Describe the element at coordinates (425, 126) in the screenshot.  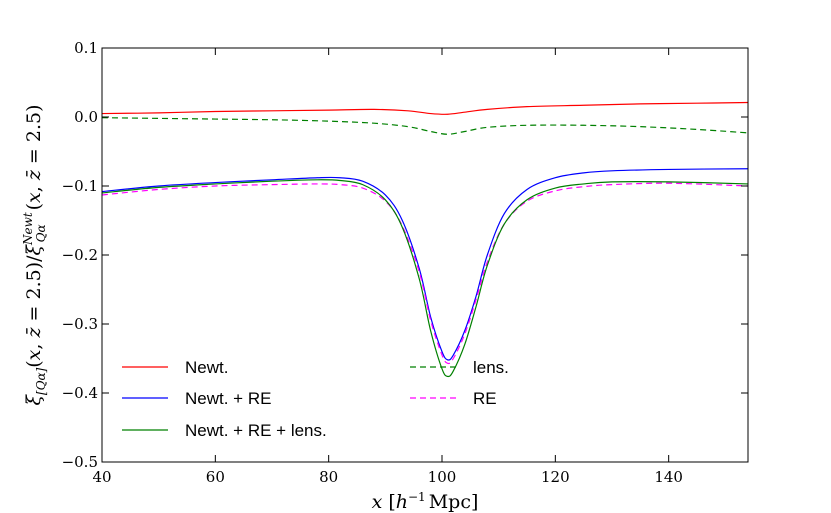
I see `series-line-lens` at that location.